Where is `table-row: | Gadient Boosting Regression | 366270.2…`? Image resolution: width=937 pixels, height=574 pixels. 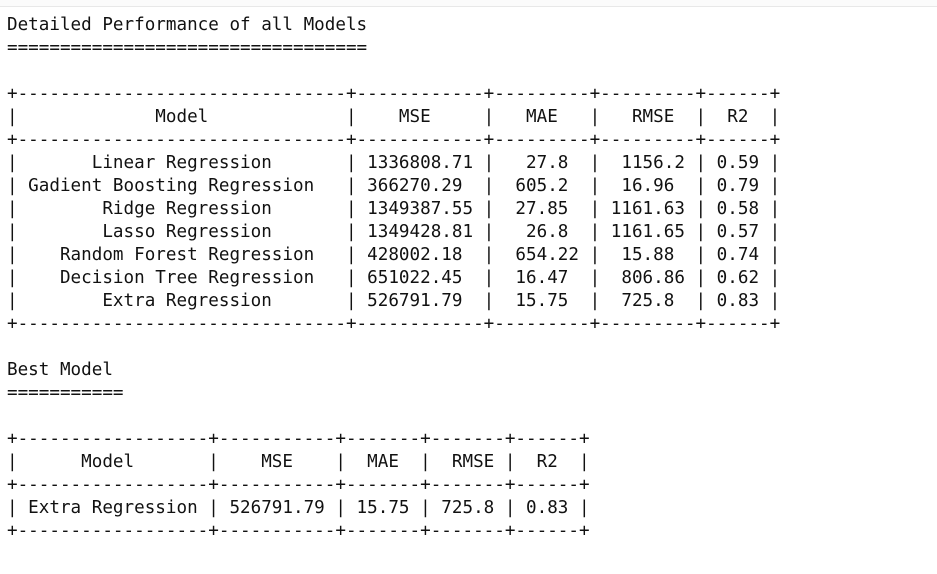 table-row: | Gadient Boosting Regression | 366270.2… is located at coordinates (394, 186).